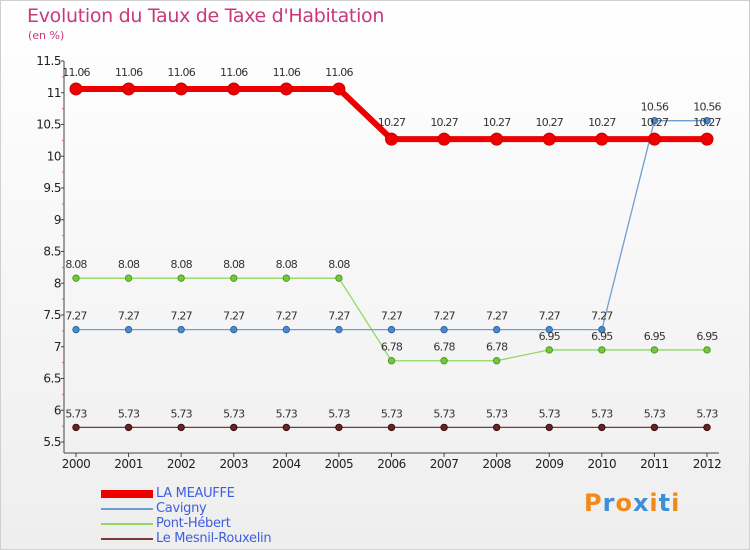 The image size is (750, 550). I want to click on y-tick-label: 7.5, so click(52, 315).